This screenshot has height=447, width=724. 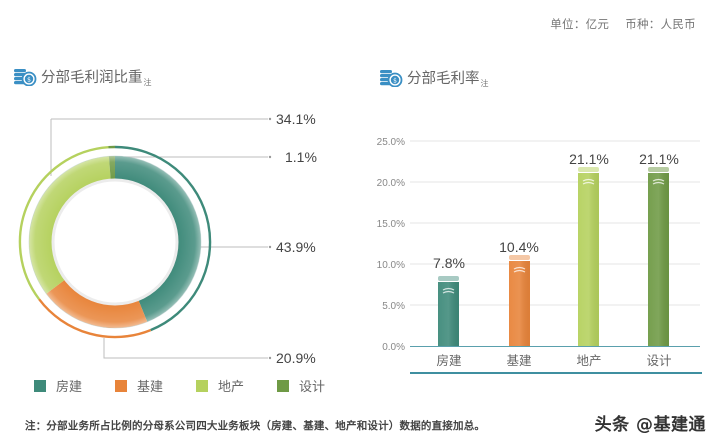 I want to click on legend-swatch-dichan, so click(x=202, y=385).